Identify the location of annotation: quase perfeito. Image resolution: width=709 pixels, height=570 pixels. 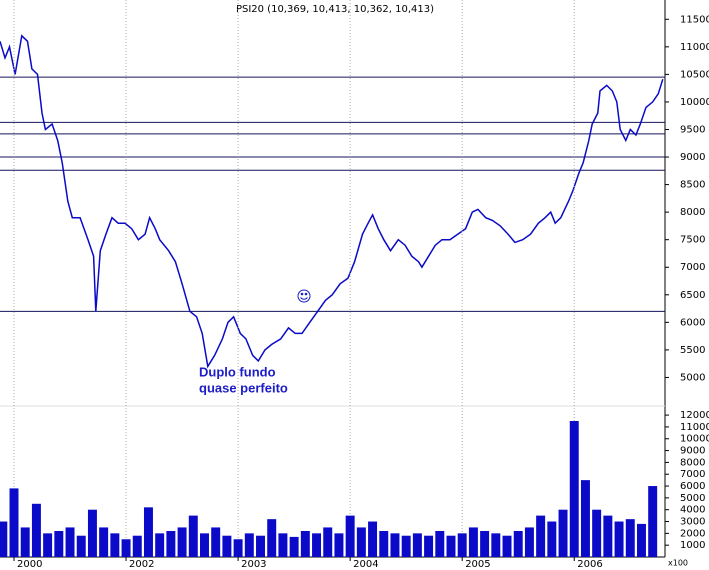
(243, 387).